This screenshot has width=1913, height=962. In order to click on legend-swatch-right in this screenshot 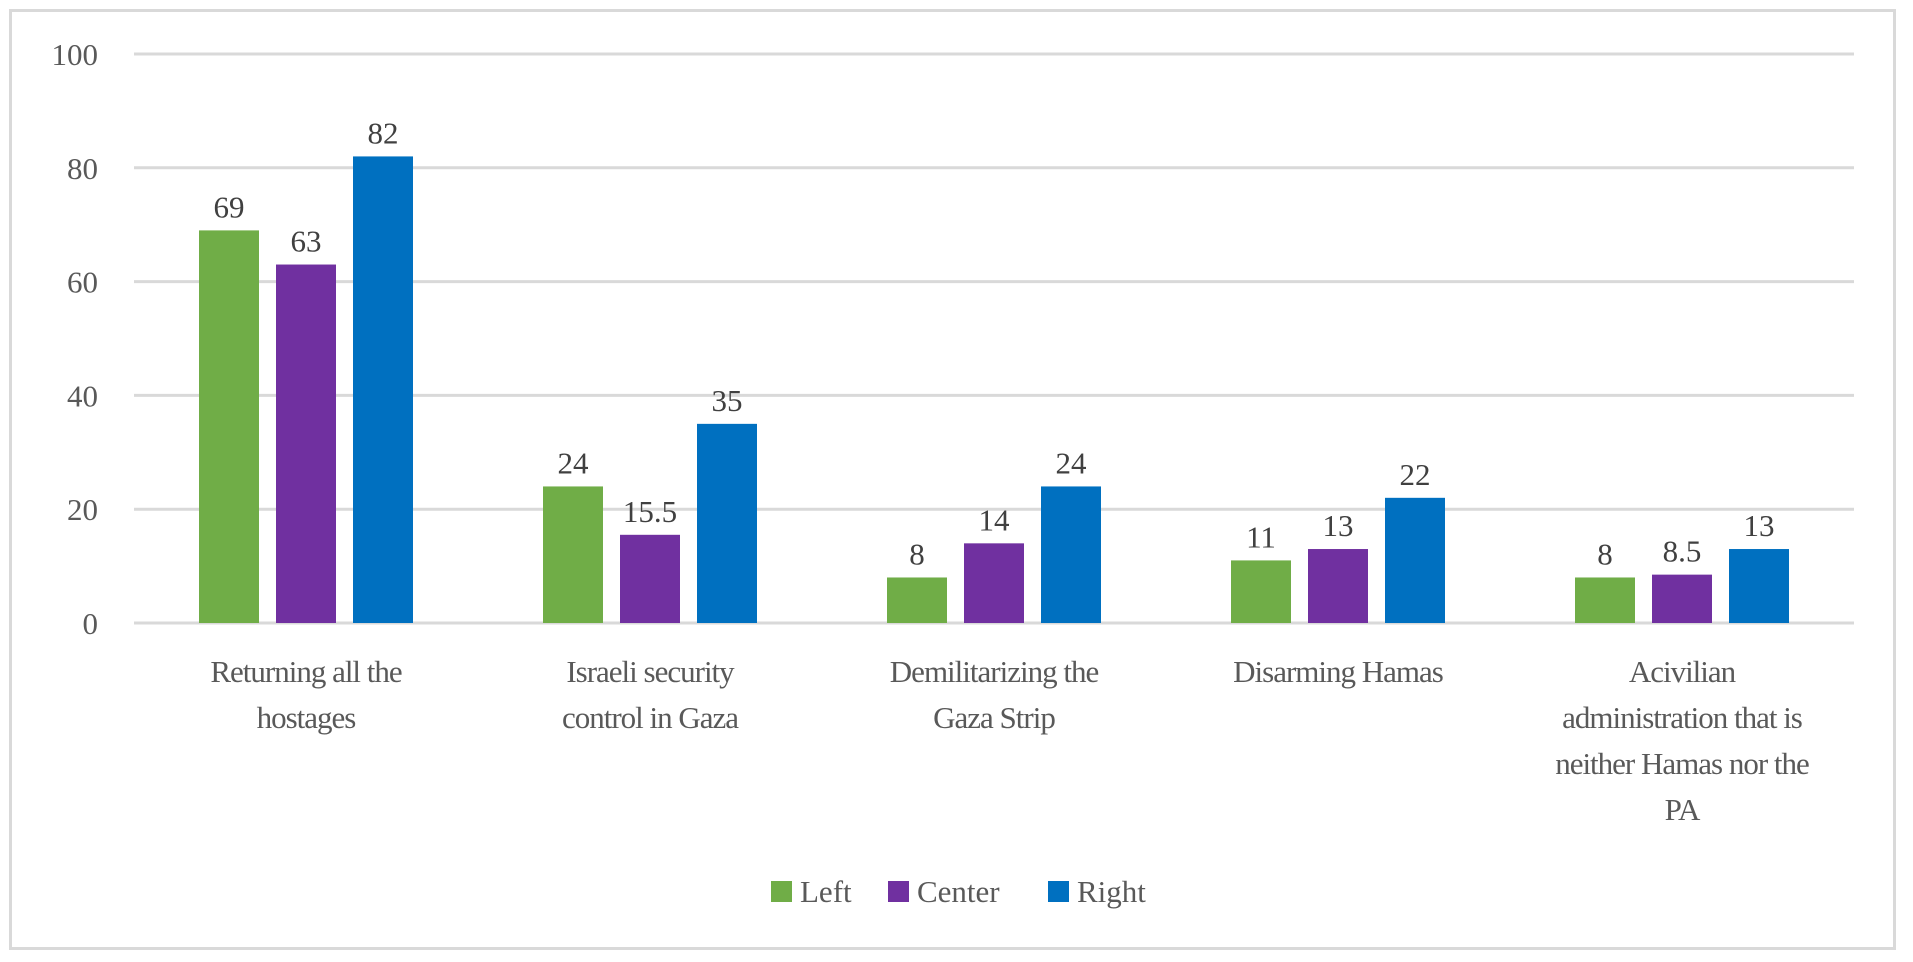, I will do `click(1058, 891)`.